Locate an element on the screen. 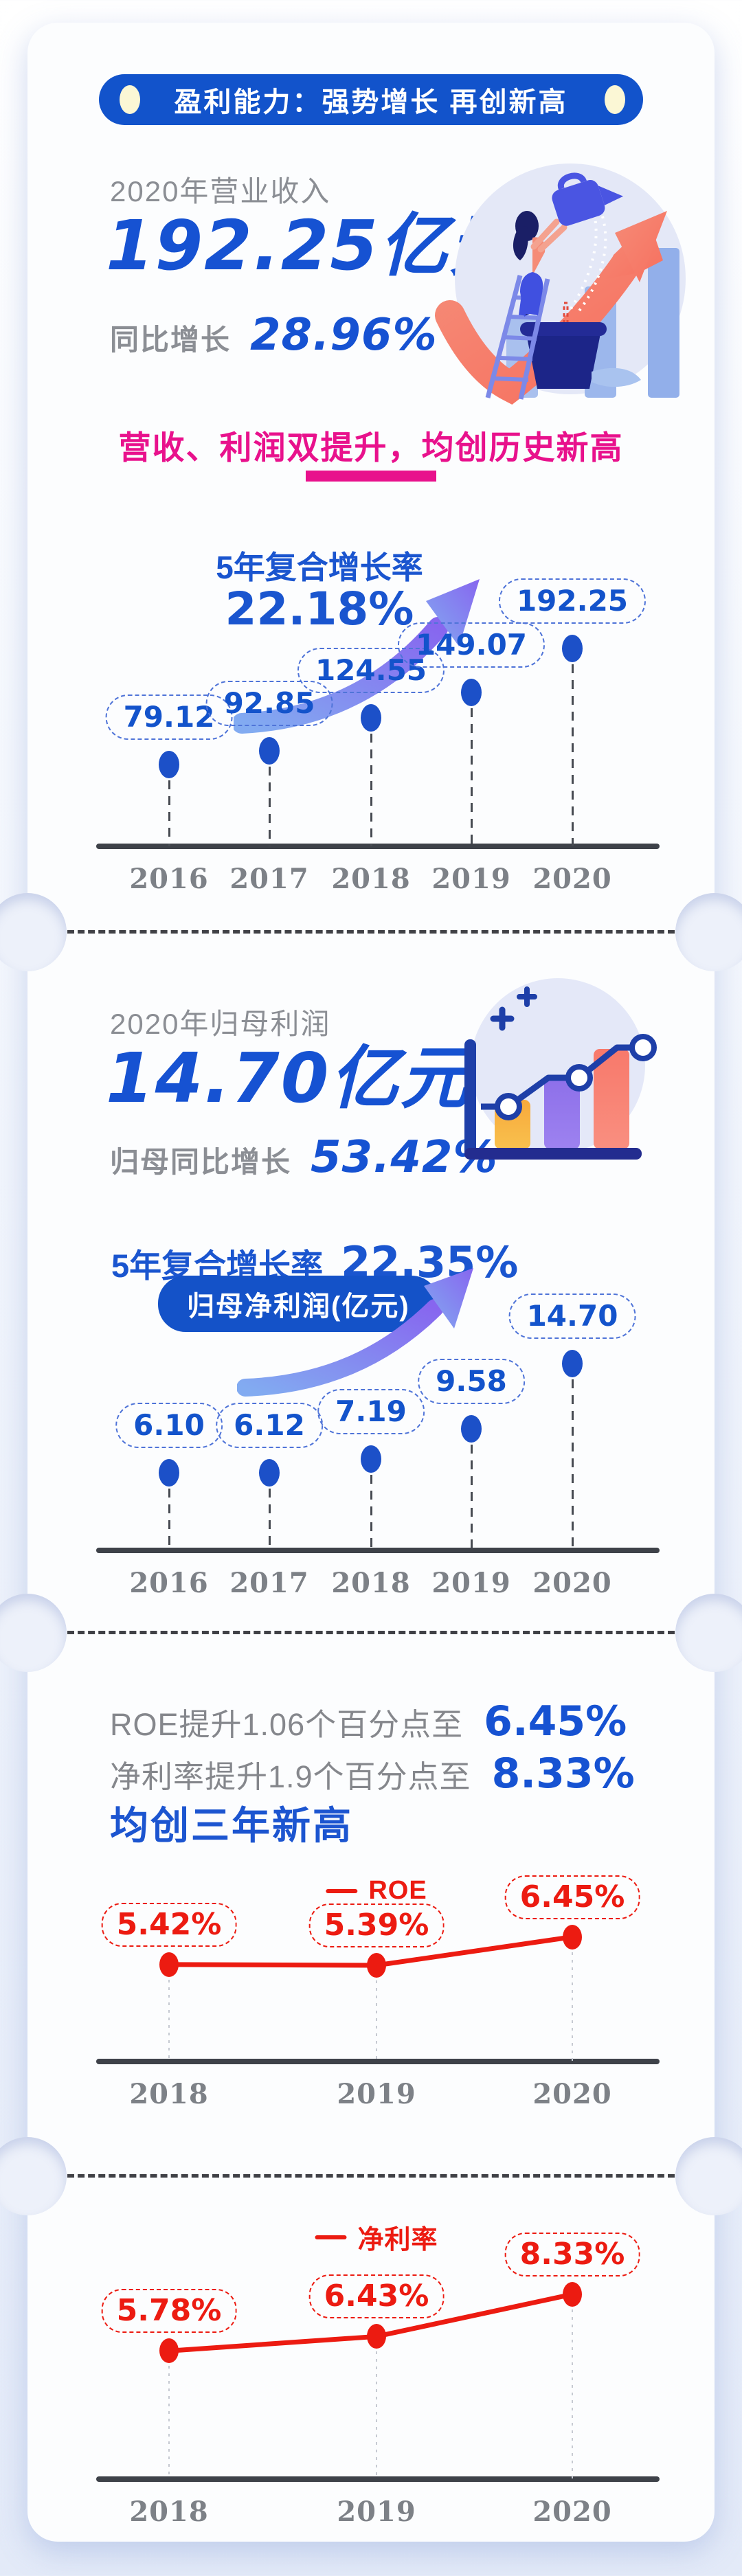  revenue-growth-value: 28.96% is located at coordinates (344, 335).